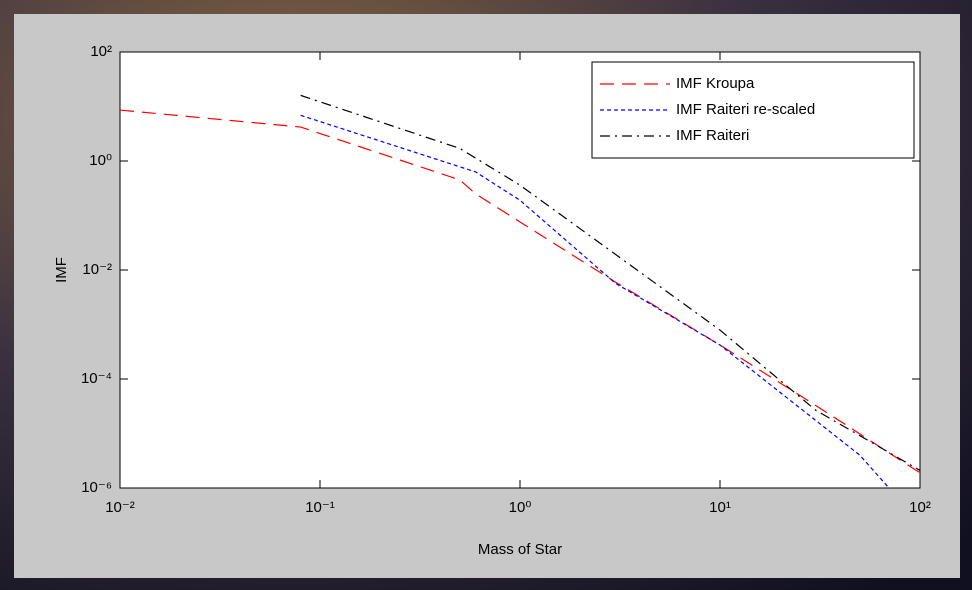 The height and width of the screenshot is (590, 972). I want to click on legend-label: IMF Raiteri, so click(712, 135).